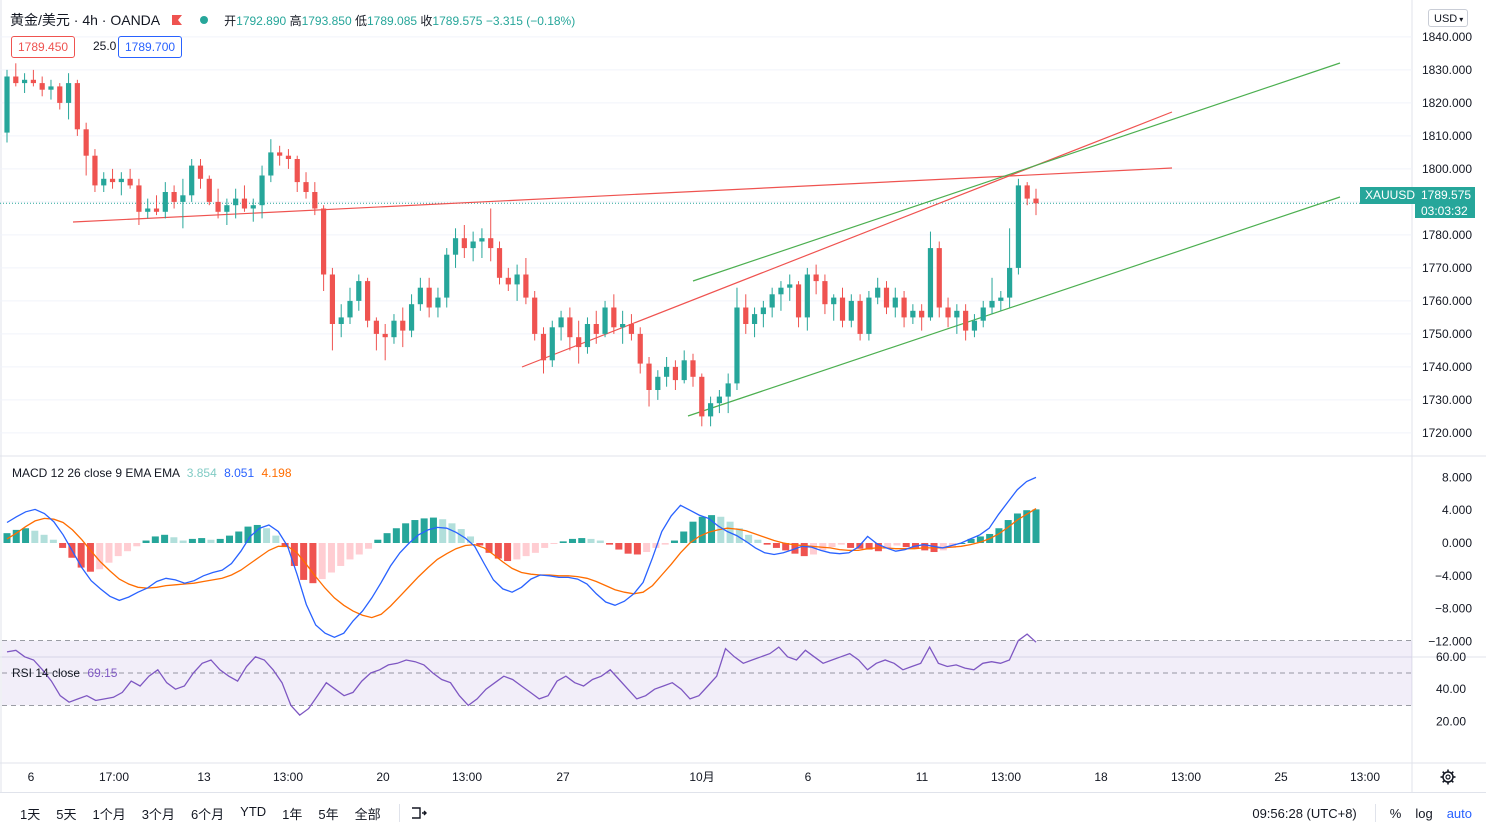 Image resolution: width=1486 pixels, height=835 pixels. What do you see at coordinates (105, 46) in the screenshot?
I see `spread-value: 25.0` at bounding box center [105, 46].